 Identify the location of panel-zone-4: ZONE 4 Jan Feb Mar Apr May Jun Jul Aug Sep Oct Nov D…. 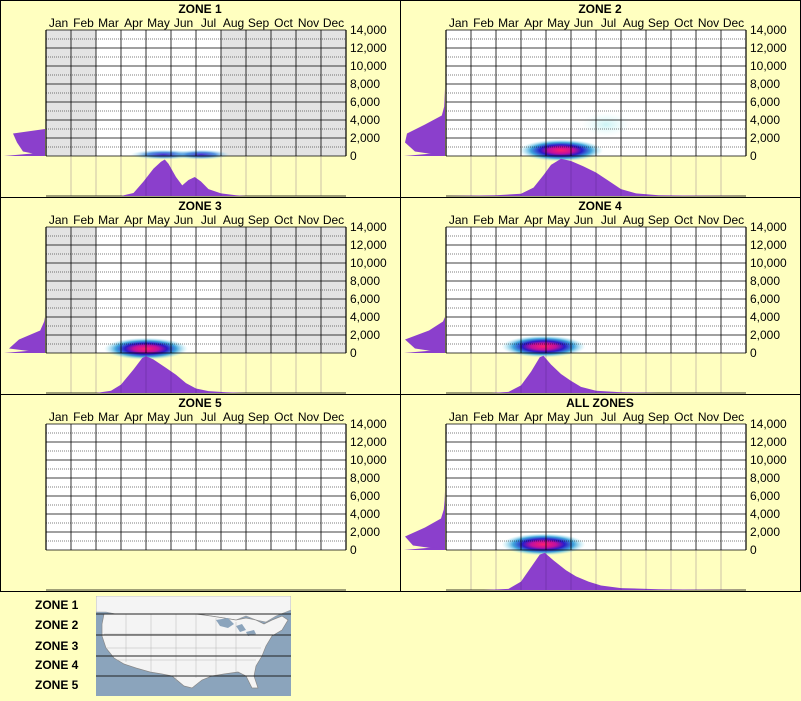
(600, 296).